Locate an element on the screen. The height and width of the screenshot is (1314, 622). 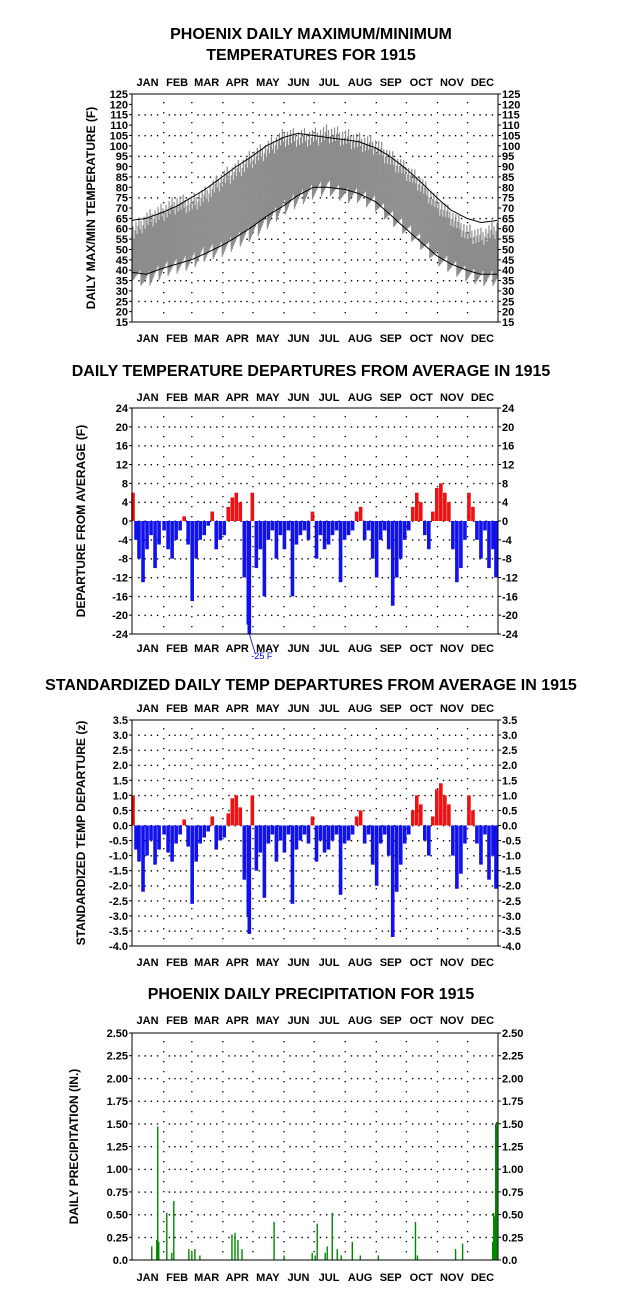
month-label: AUG is located at coordinates (360, 398).